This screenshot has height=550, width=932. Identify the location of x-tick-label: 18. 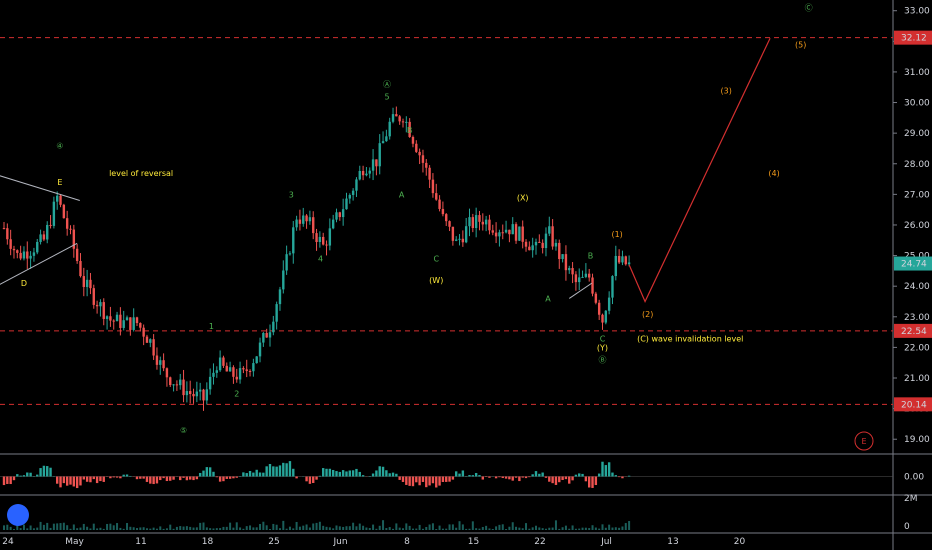
(208, 542).